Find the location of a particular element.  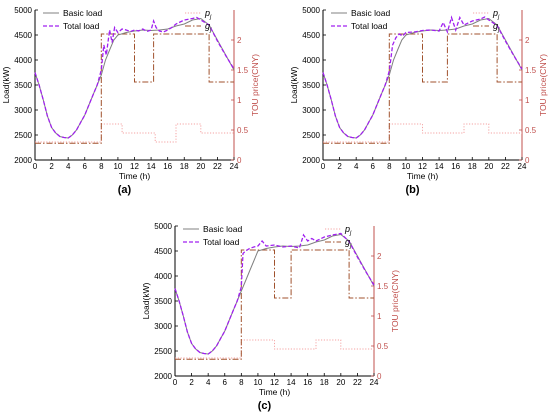

panel-caption: (b) is located at coordinates (412, 190).